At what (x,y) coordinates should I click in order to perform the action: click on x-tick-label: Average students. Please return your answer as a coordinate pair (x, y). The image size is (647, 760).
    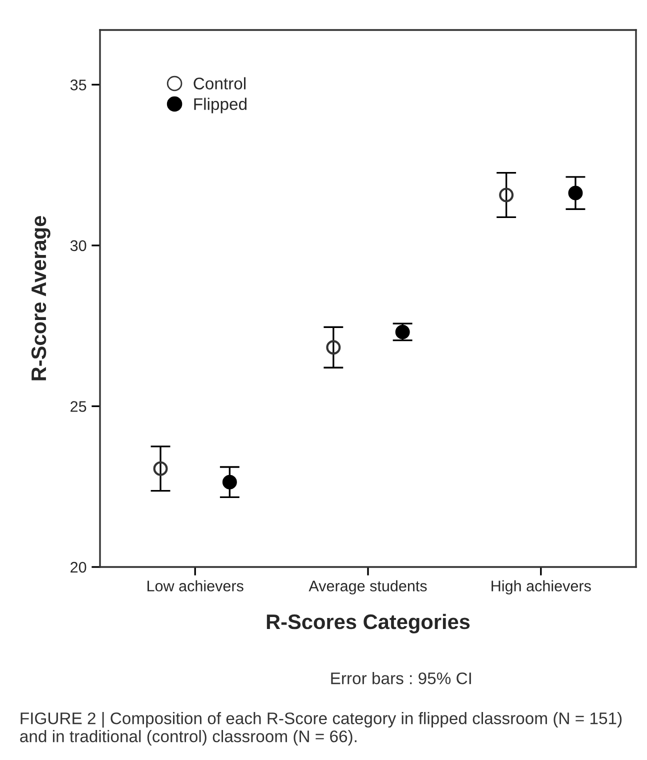
    Looking at the image, I should click on (367, 587).